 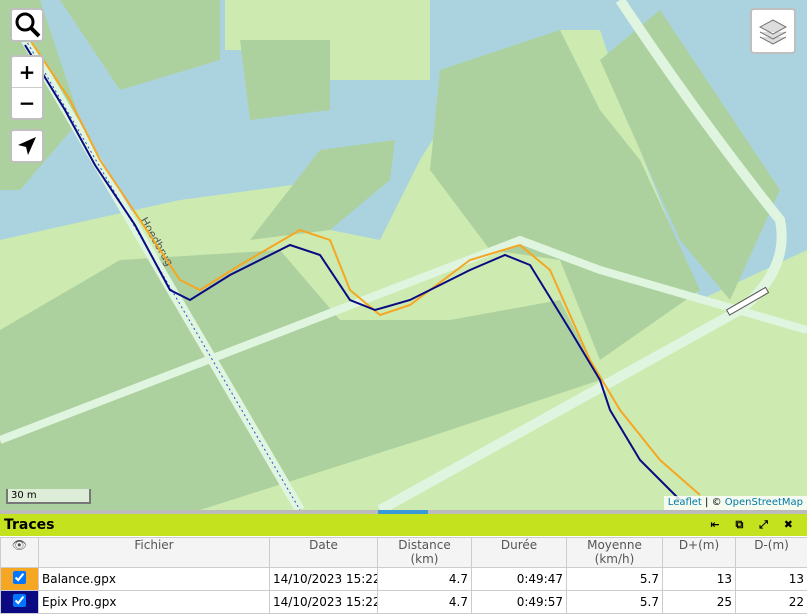 What do you see at coordinates (614, 545) in the screenshot?
I see `header-title: Moyenne` at bounding box center [614, 545].